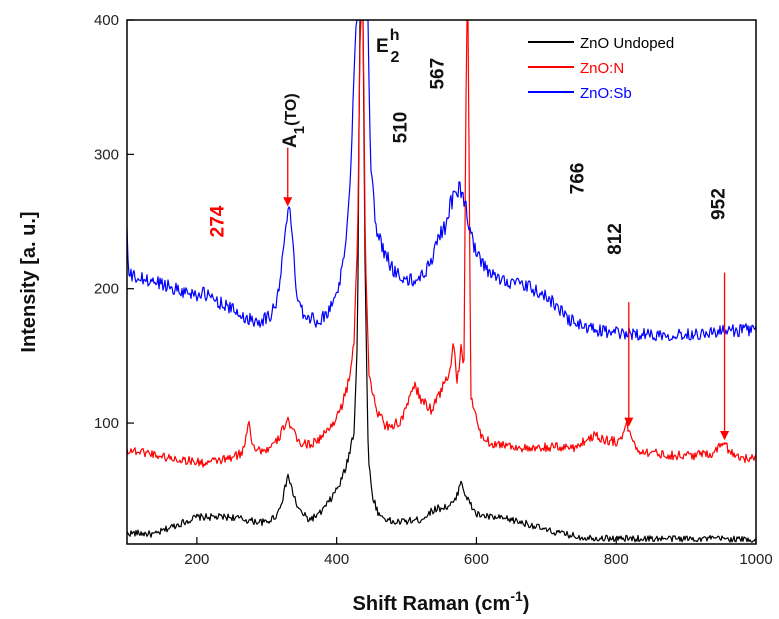  I want to click on legend-label-n: ZnO:N, so click(602, 68).